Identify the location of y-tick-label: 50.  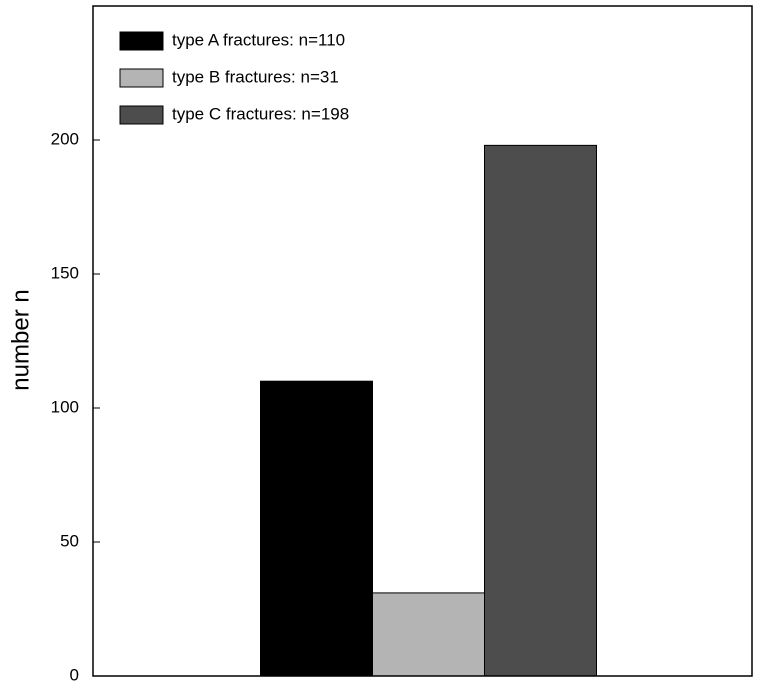
(69, 540).